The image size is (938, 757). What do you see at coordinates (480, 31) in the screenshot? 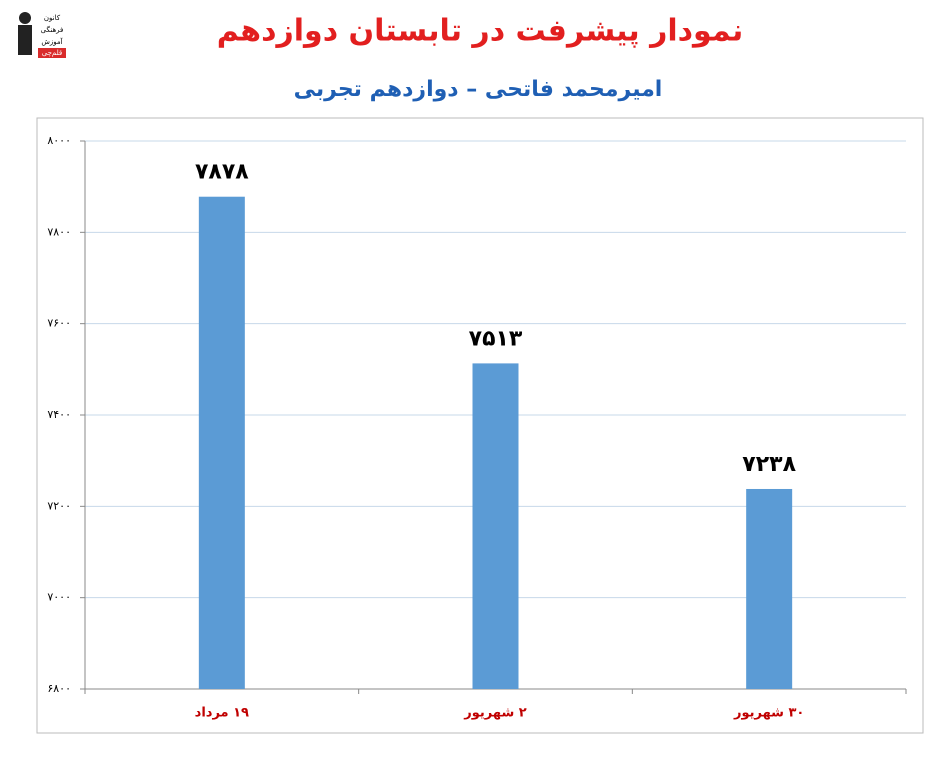
I see `chart-title: نمودار پیشرفت در تابستان دوازدهم` at bounding box center [480, 31].